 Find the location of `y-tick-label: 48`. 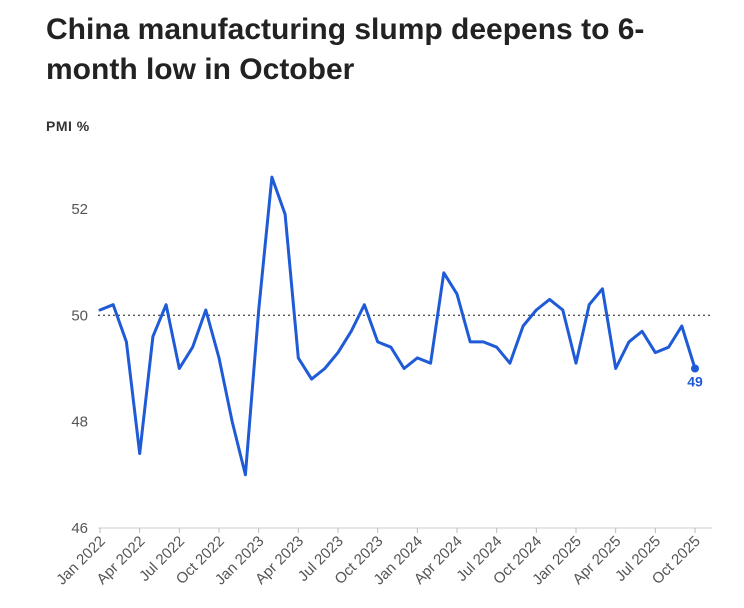

y-tick-label: 48 is located at coordinates (79, 422).